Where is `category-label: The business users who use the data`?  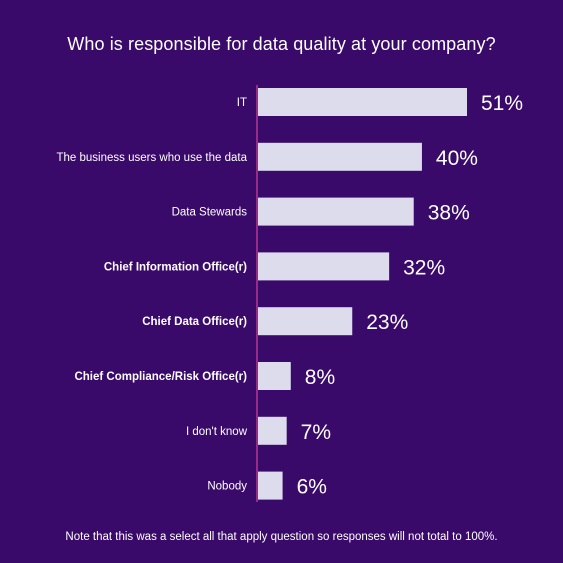
category-label: The business users who use the data is located at coordinates (151, 158).